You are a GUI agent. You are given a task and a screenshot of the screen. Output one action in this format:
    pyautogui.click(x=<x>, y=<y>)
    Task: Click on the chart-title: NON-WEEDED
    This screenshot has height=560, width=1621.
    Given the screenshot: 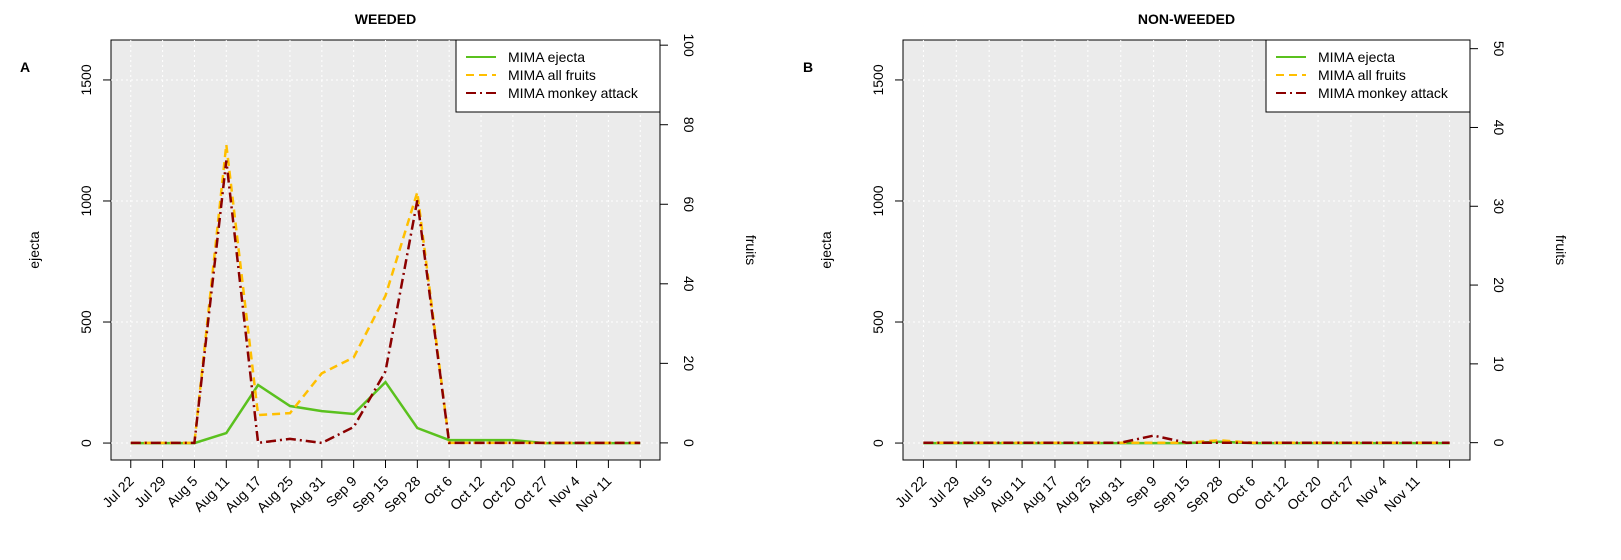 What is the action you would take?
    pyautogui.click(x=1186, y=19)
    